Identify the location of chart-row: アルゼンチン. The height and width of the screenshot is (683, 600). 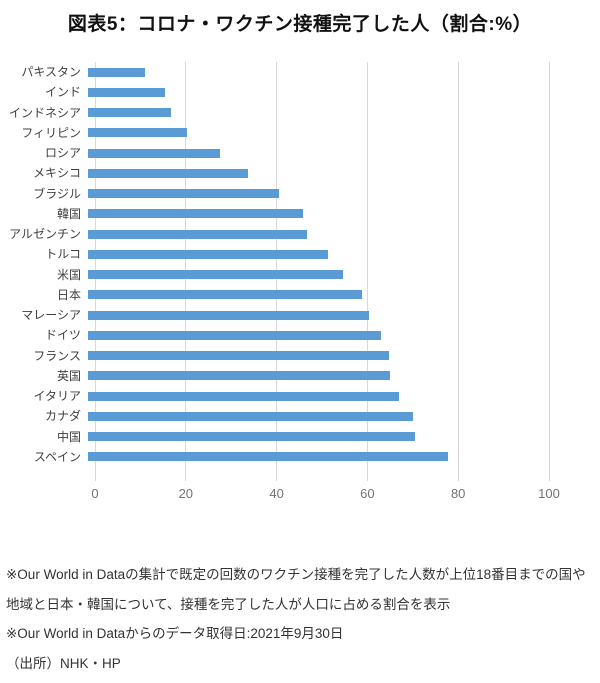
(274, 234).